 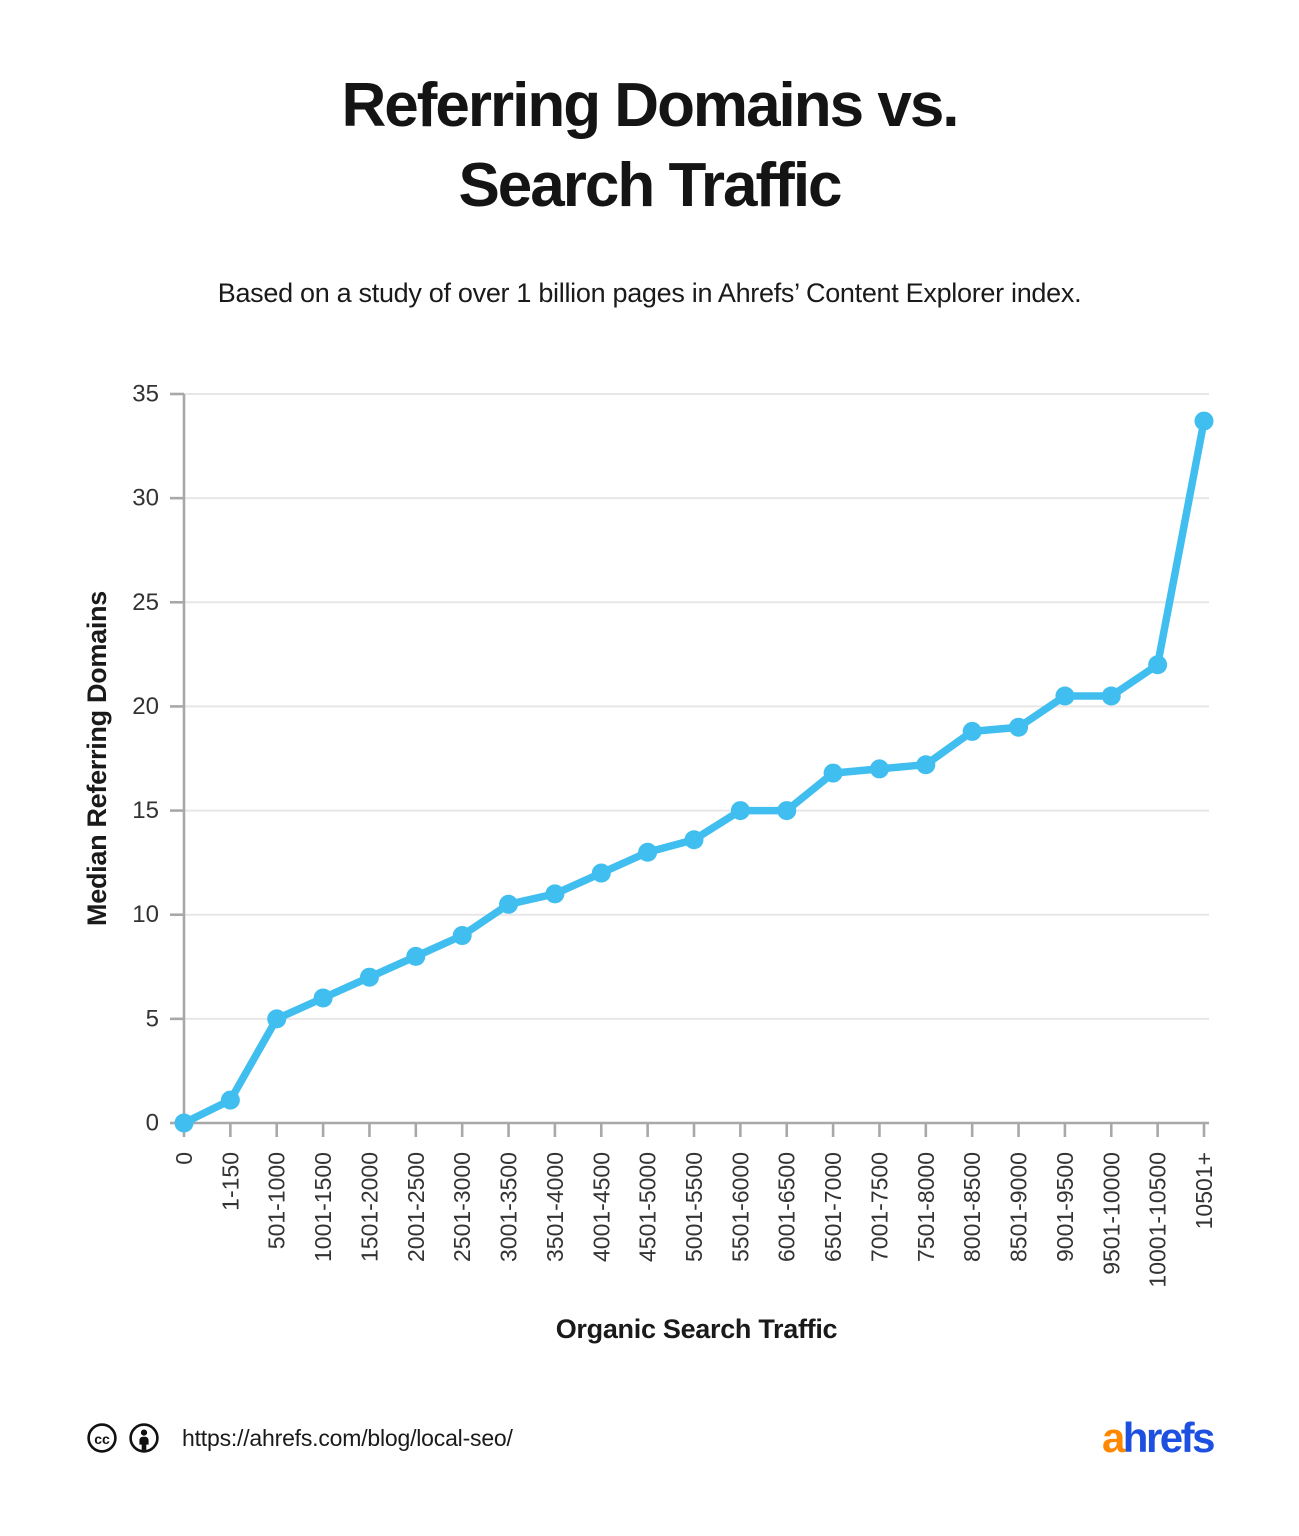 I want to click on x-tick-label: 10501+, so click(x=1204, y=1190).